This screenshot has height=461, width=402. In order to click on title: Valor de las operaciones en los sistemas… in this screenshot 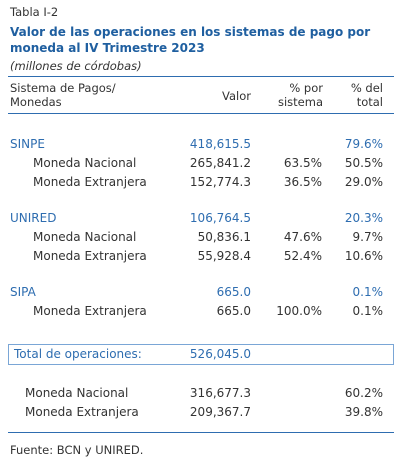, I will do `click(190, 40)`.